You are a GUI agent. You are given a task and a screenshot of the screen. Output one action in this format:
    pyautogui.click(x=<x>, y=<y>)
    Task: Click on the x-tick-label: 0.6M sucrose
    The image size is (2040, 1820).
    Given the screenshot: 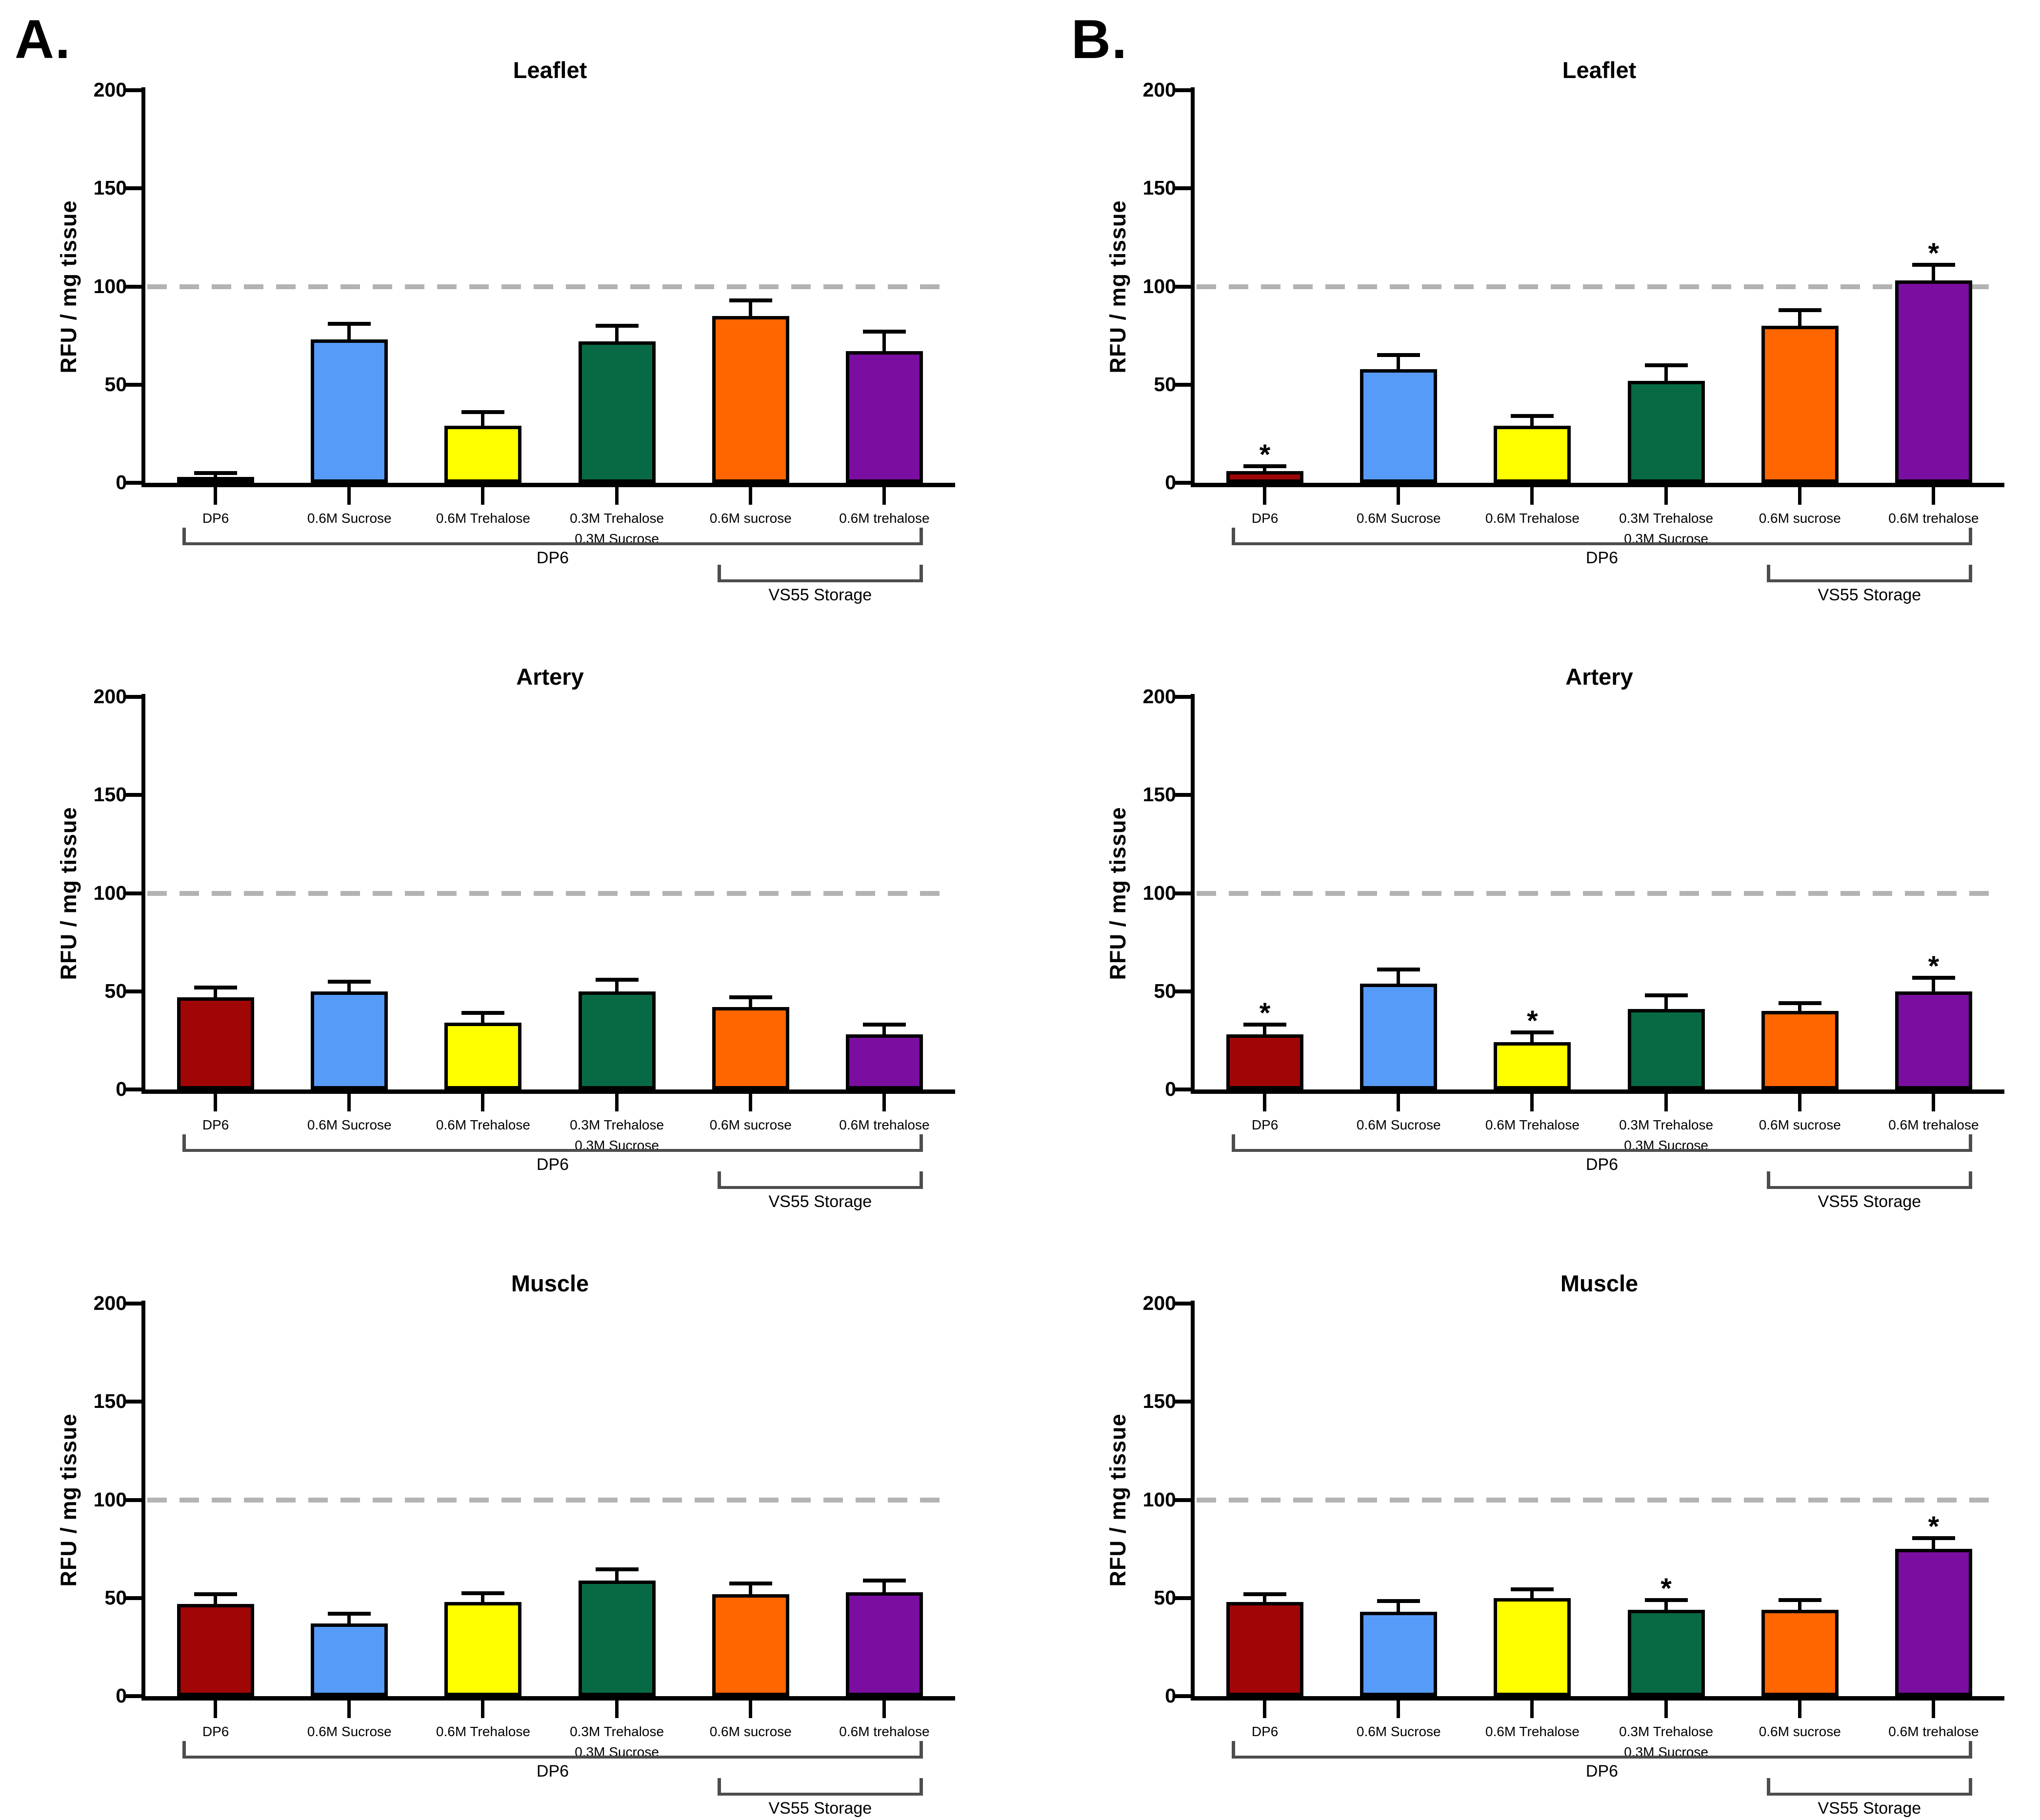 What is the action you would take?
    pyautogui.click(x=1800, y=518)
    